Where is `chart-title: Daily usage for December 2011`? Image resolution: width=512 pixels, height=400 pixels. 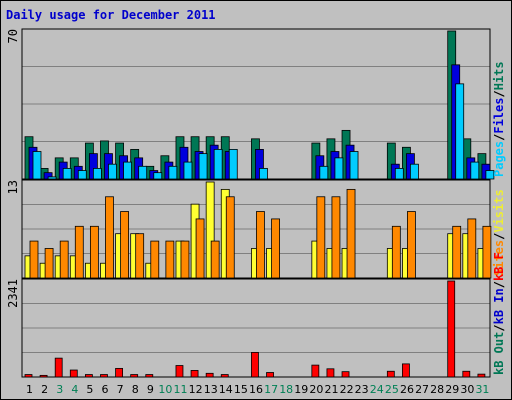 chart-title: Daily usage for December 2011 is located at coordinates (111, 15).